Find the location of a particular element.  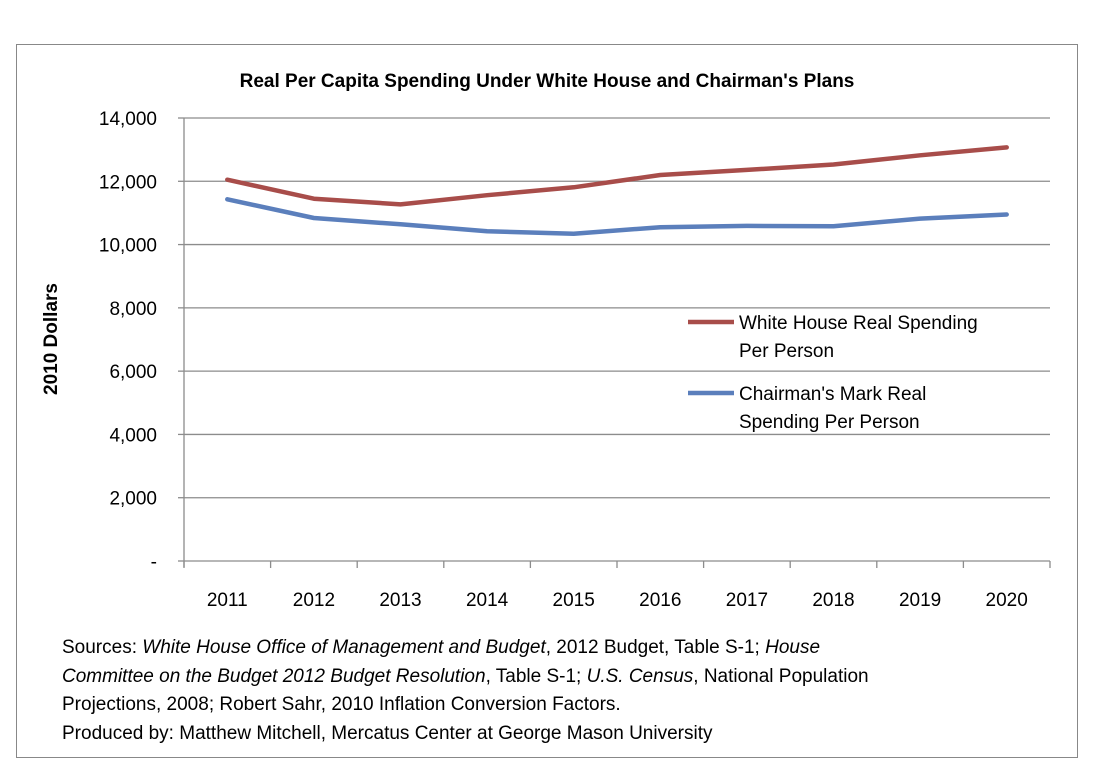

x-tick-label: 2012 is located at coordinates (314, 600).